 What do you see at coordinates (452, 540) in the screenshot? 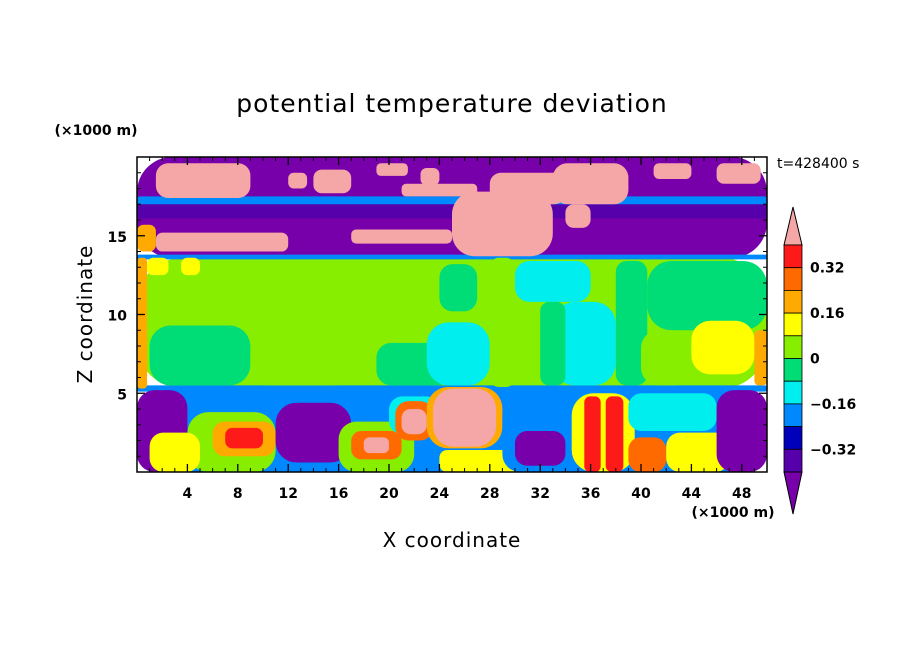
I see `x-axis-label: X coordinate` at bounding box center [452, 540].